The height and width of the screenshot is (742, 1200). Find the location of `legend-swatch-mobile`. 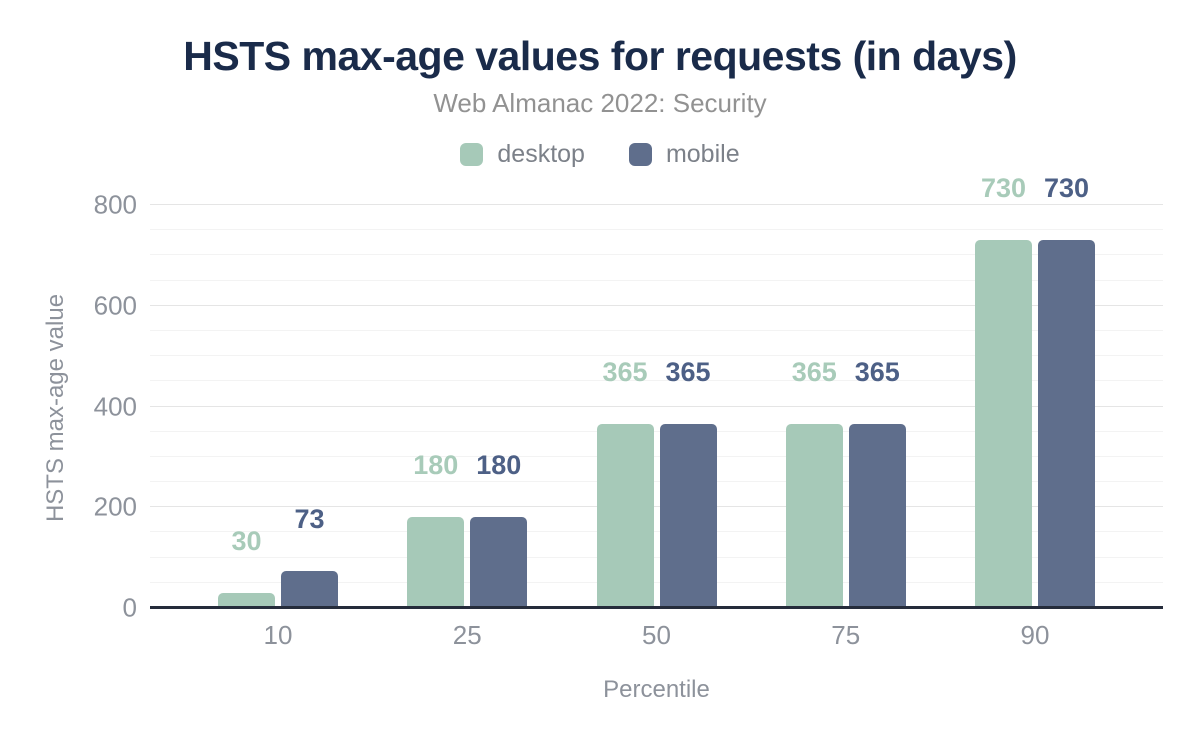

legend-swatch-mobile is located at coordinates (640, 154).